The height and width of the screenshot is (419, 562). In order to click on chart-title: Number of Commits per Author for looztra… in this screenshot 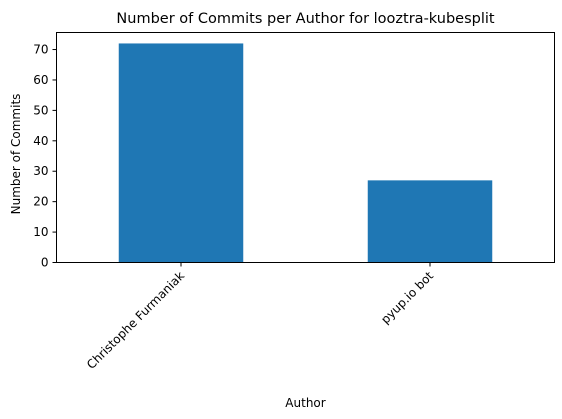, I will do `click(305, 19)`.